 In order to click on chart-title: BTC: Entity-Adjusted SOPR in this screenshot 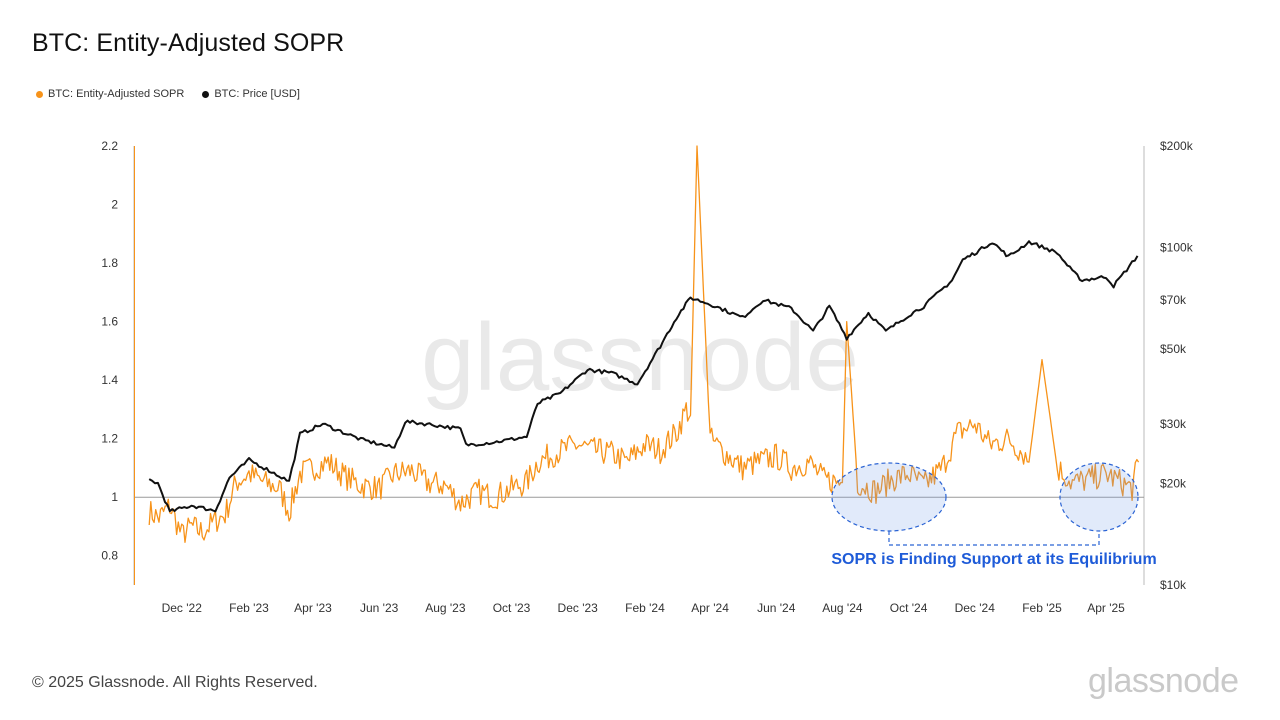, I will do `click(188, 43)`.